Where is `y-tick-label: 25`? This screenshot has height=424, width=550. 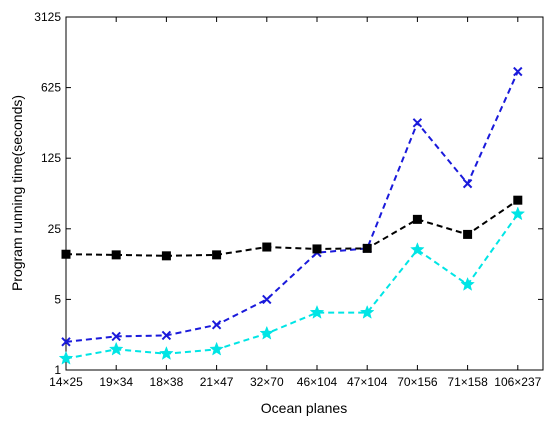
y-tick-label: 25 is located at coordinates (55, 229).